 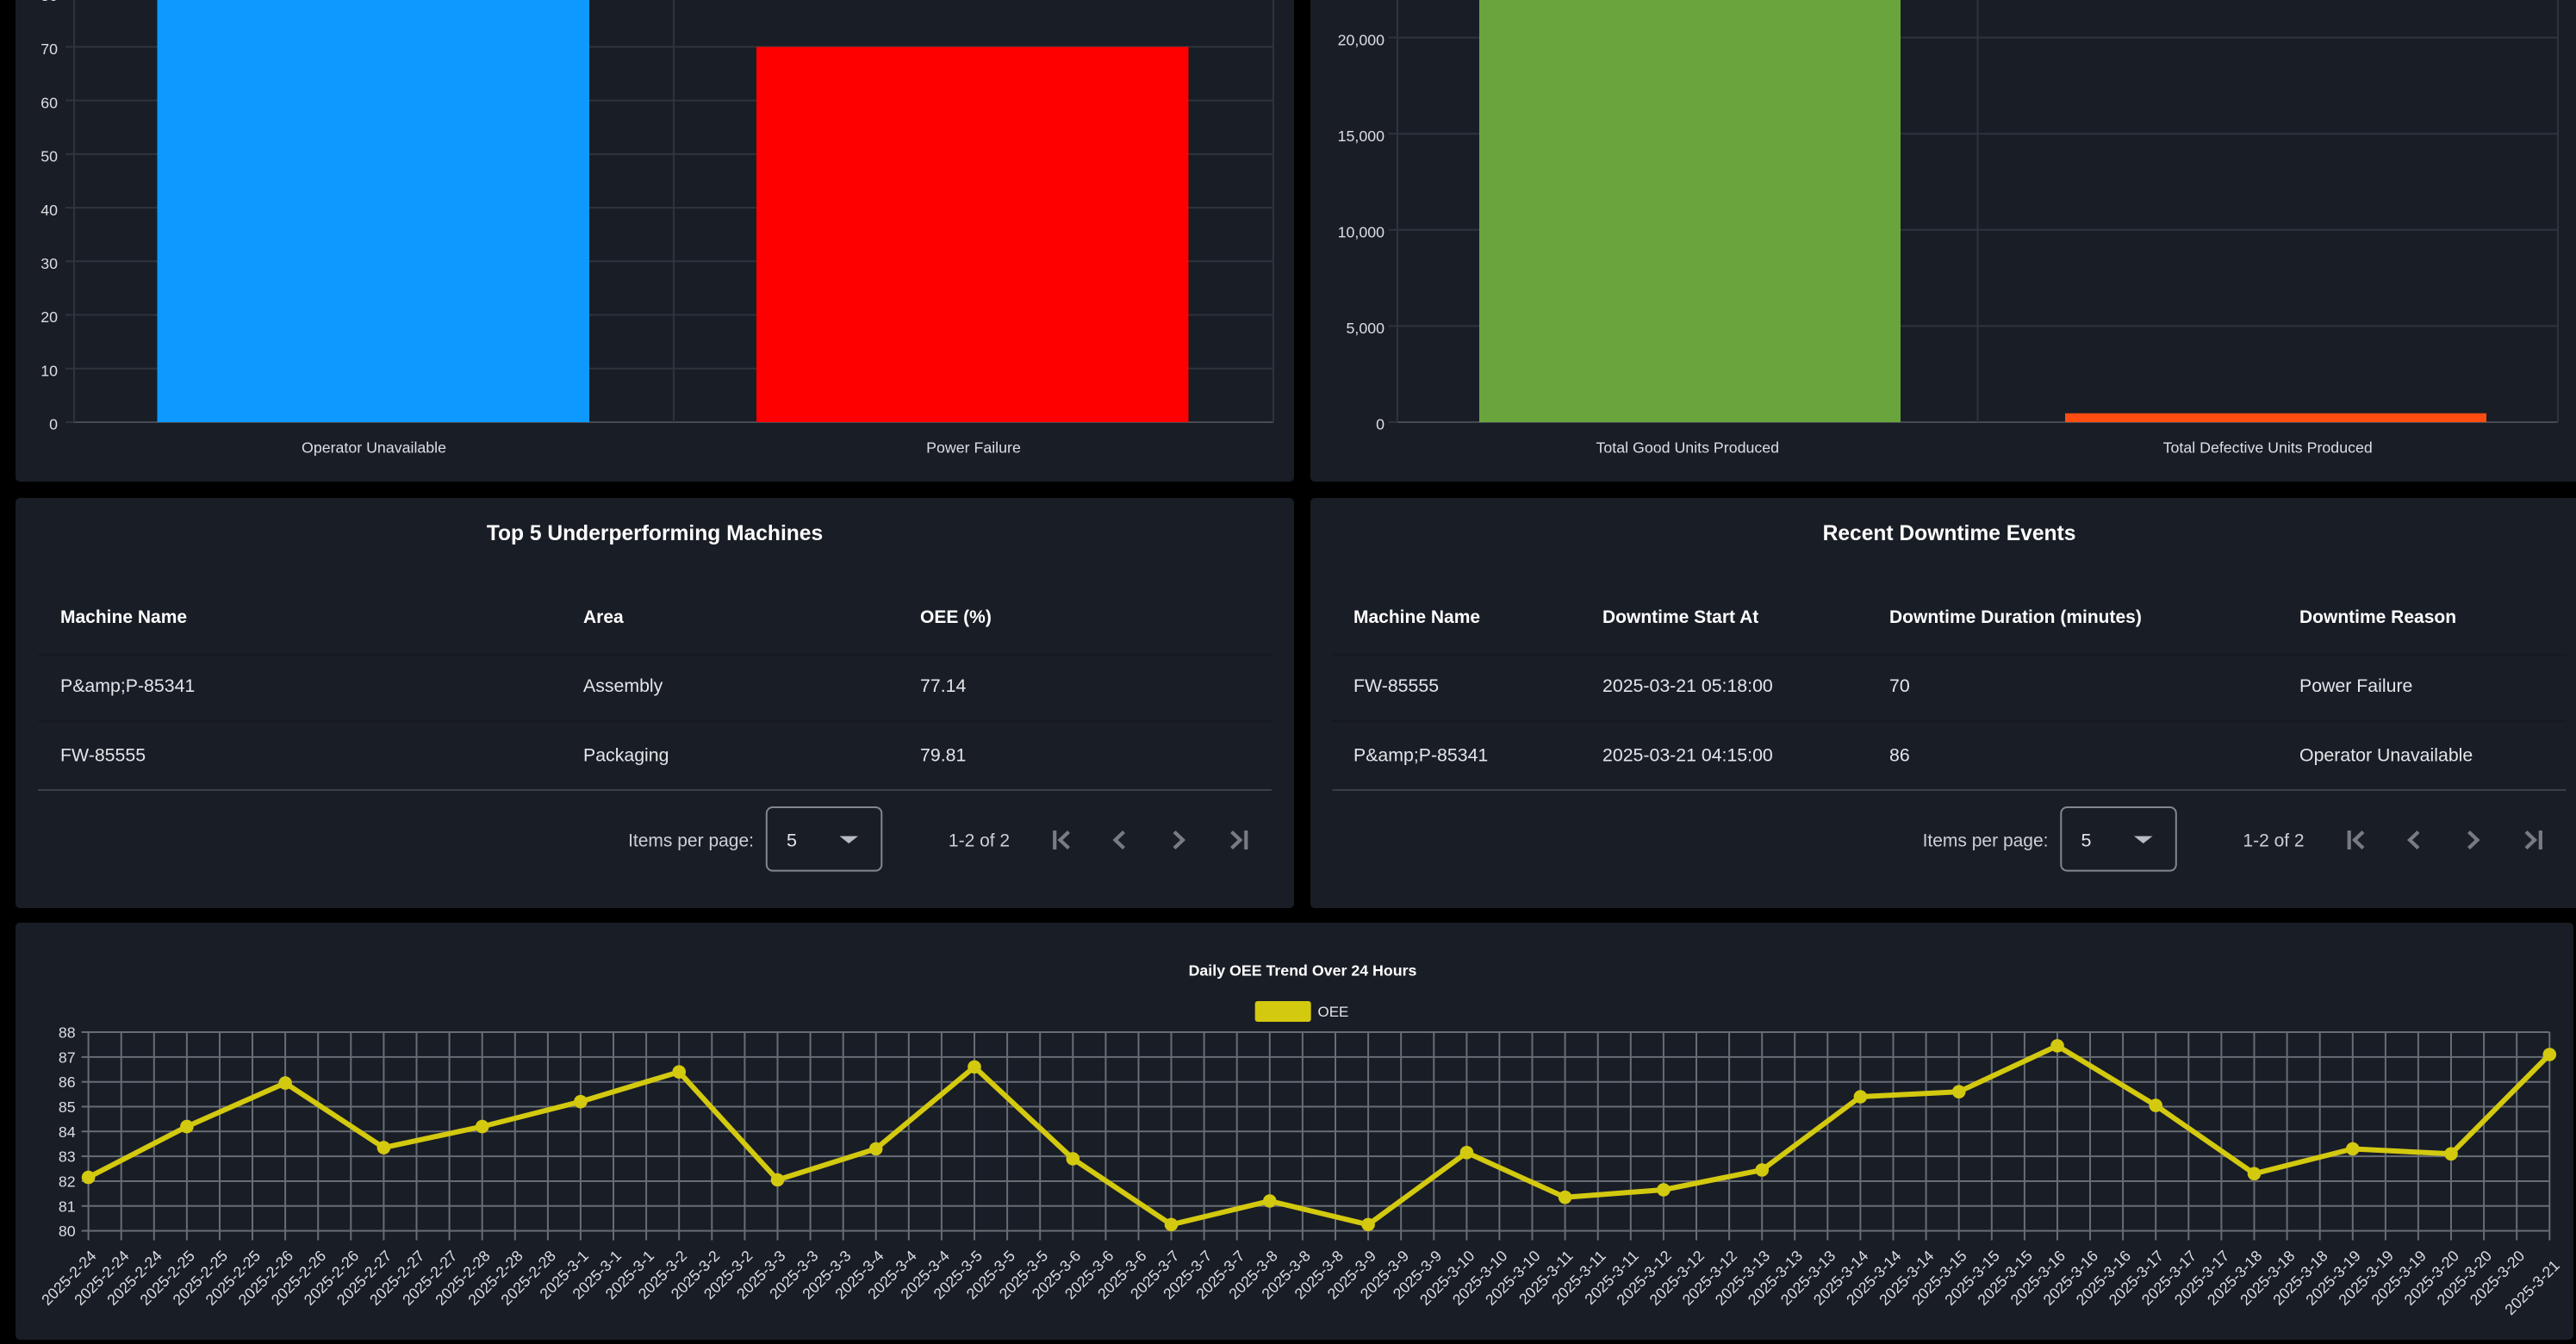 I want to click on svg-text: 10, so click(x=49, y=372).